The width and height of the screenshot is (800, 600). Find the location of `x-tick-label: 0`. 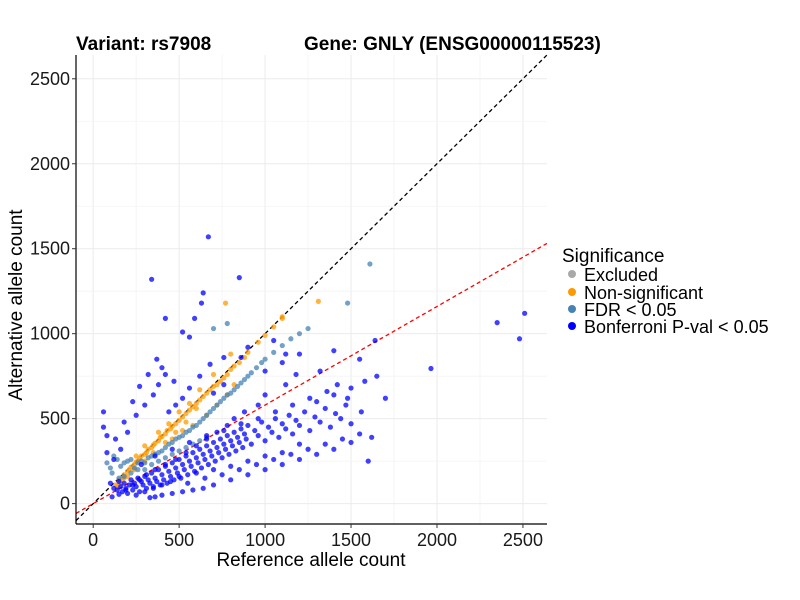

x-tick-label: 0 is located at coordinates (93, 540).